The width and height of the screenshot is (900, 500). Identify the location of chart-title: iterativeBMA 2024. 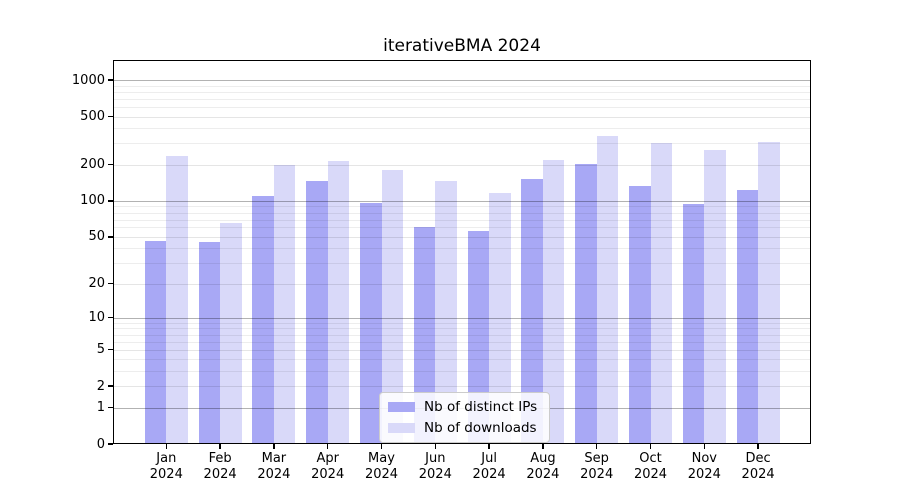
(462, 46).